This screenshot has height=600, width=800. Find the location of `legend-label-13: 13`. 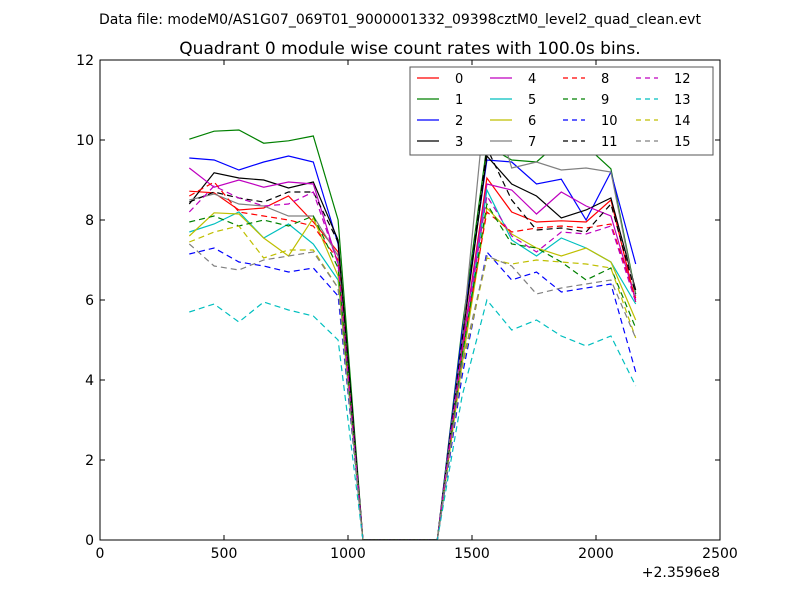

legend-label-13: 13 is located at coordinates (682, 100).